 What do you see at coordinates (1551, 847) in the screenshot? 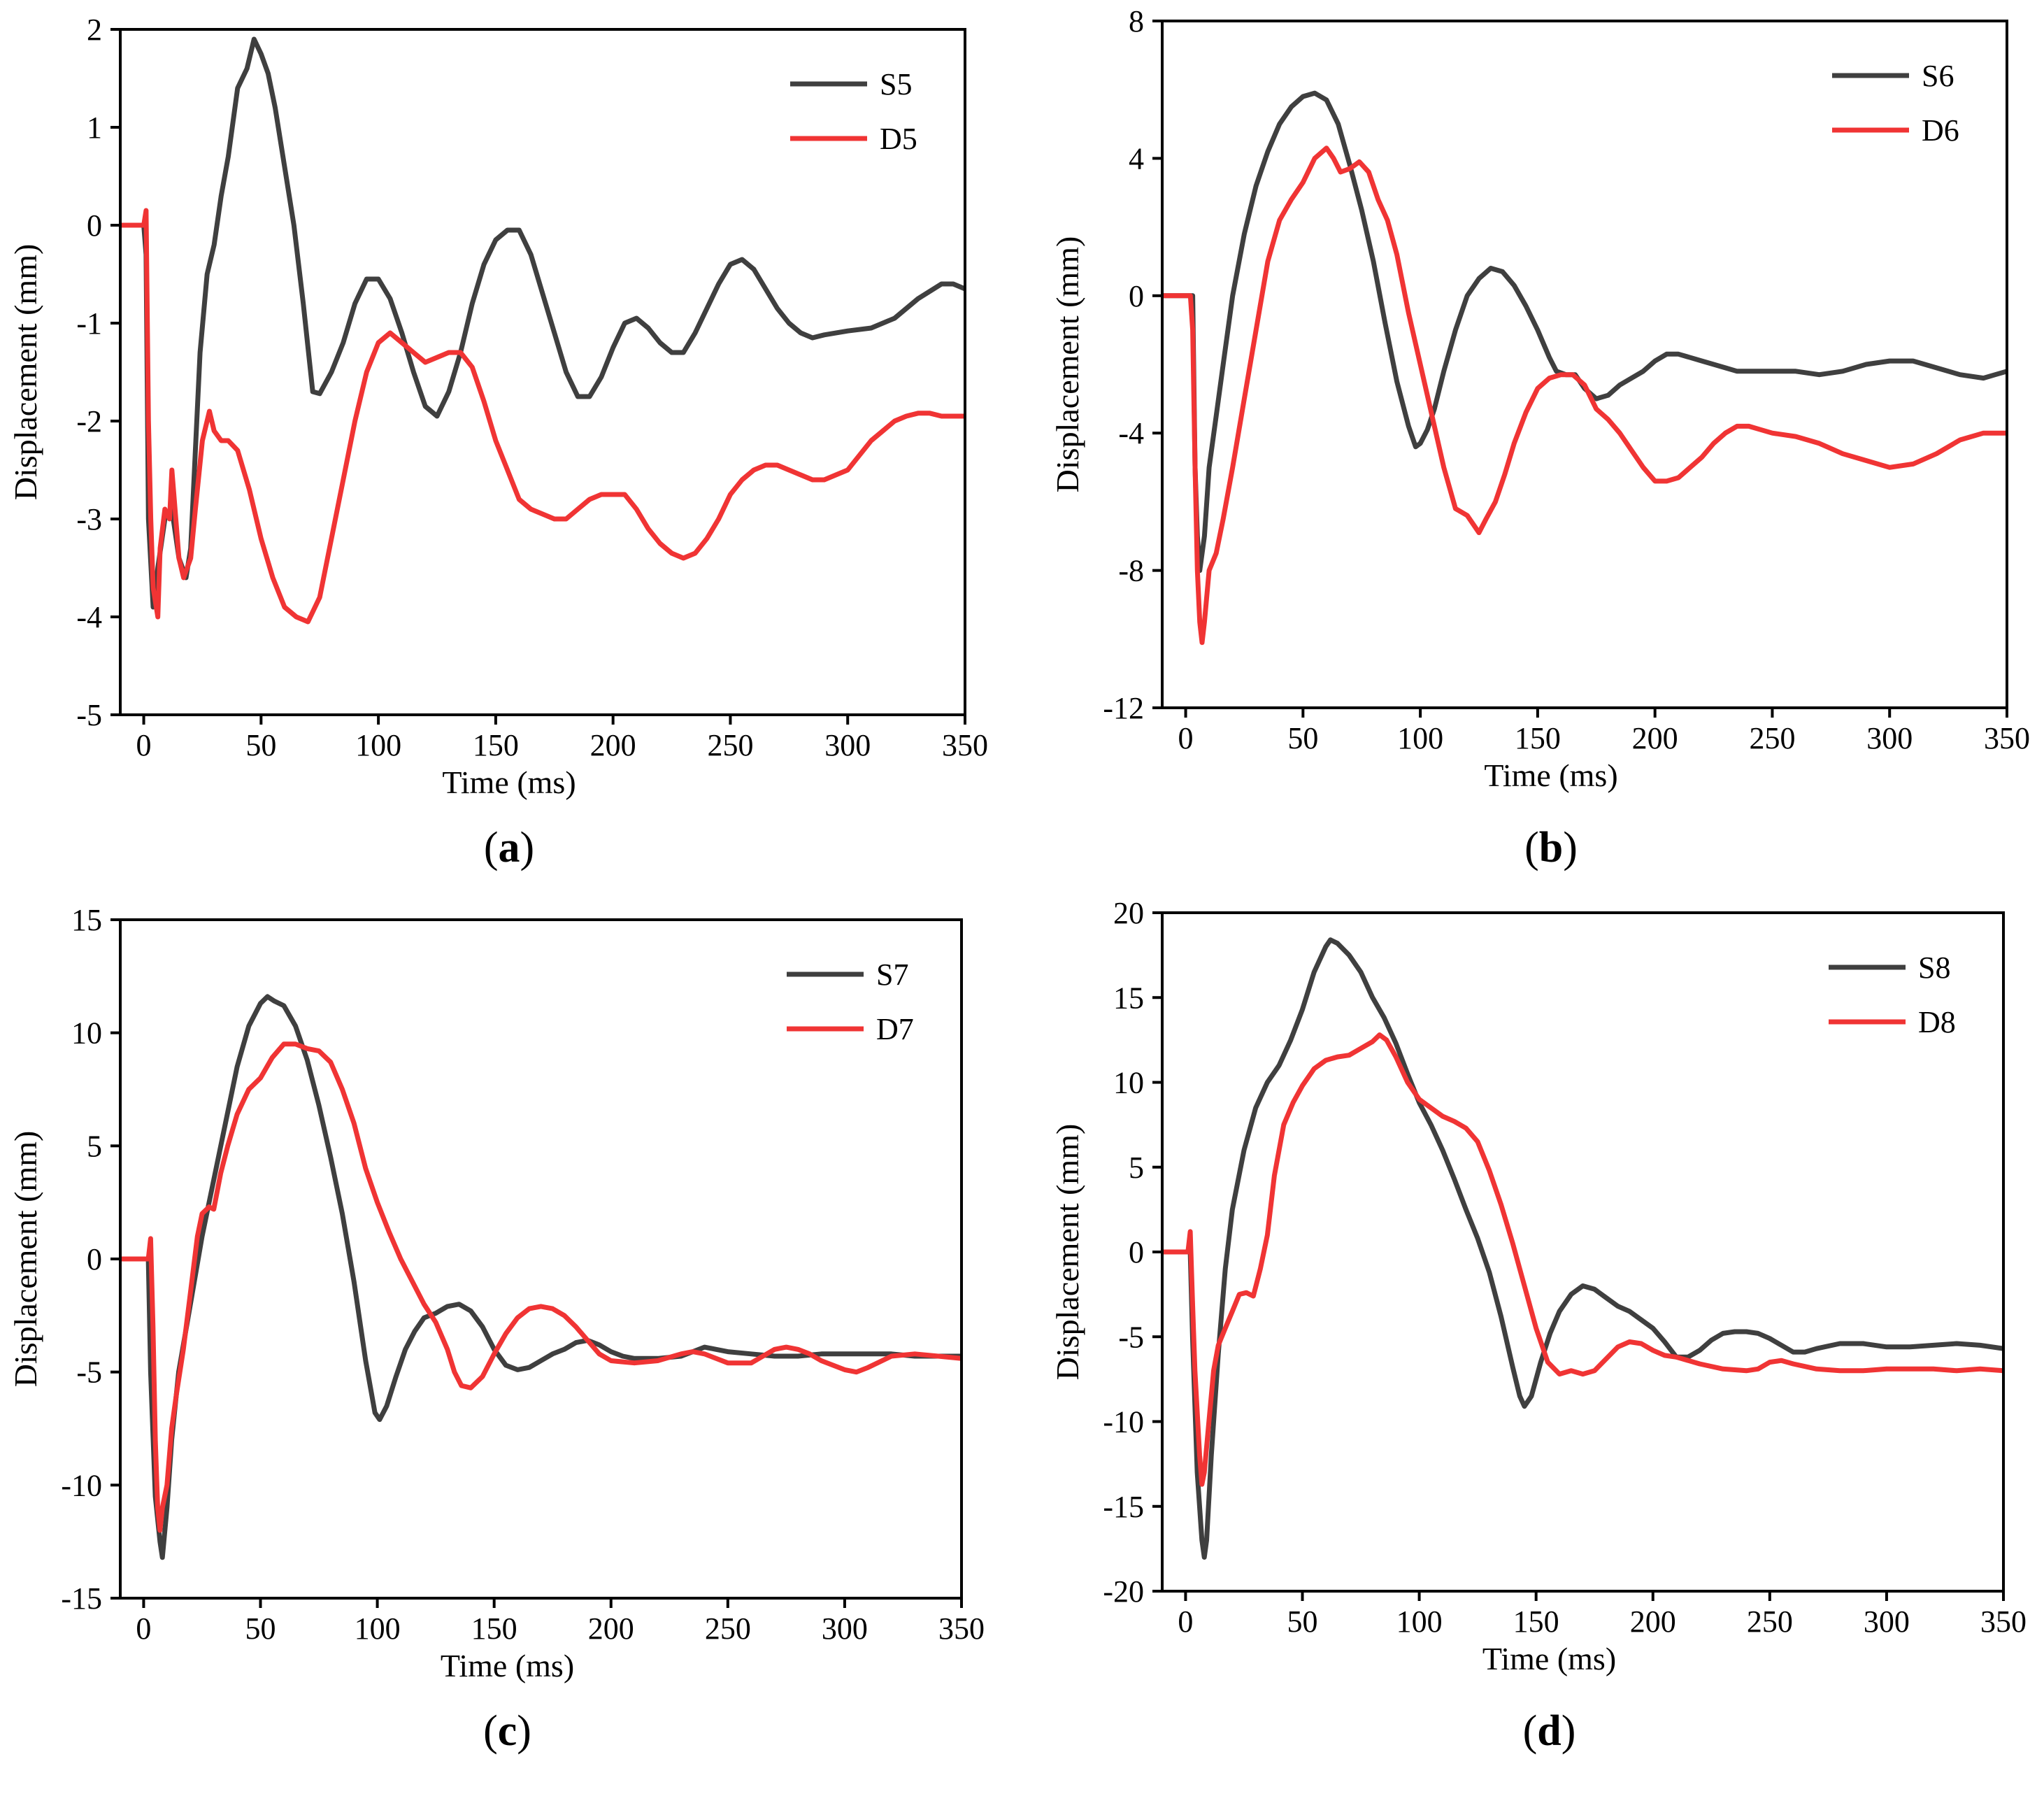
I see `panel-letter: b` at bounding box center [1551, 847].